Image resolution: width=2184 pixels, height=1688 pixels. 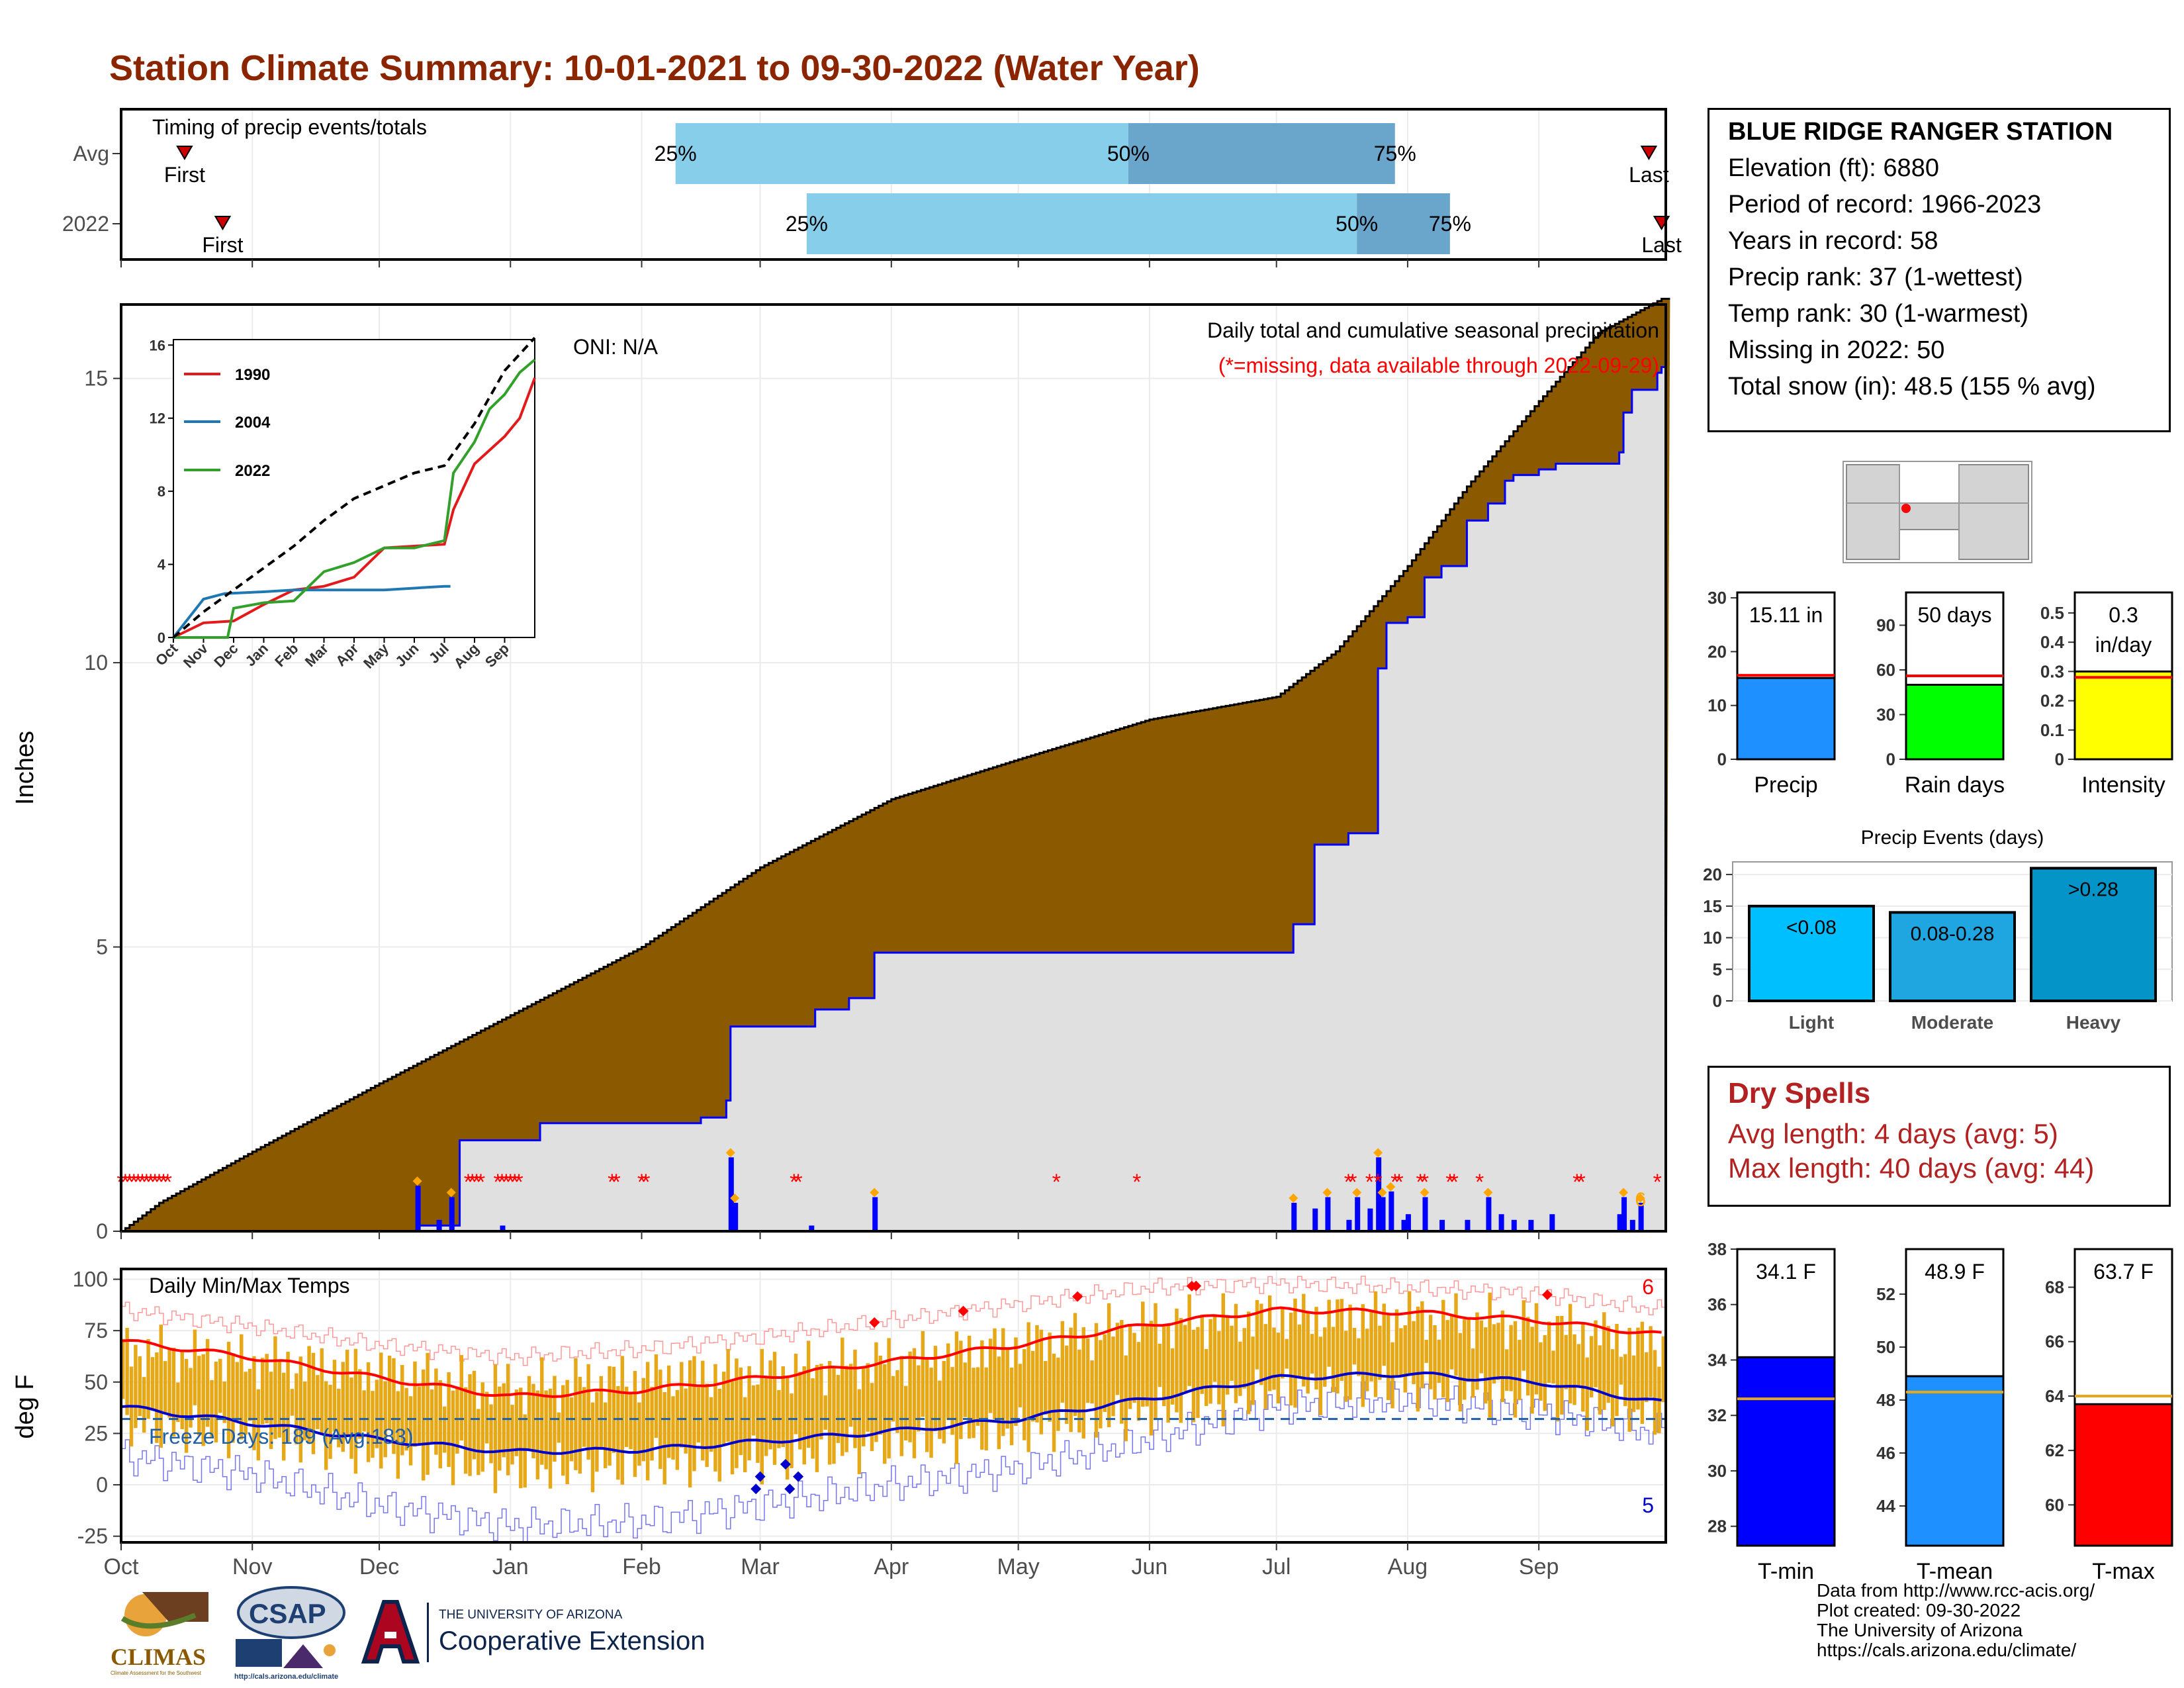 What do you see at coordinates (1408, 1566) in the screenshot?
I see `temp-x-tick-label: Aug` at bounding box center [1408, 1566].